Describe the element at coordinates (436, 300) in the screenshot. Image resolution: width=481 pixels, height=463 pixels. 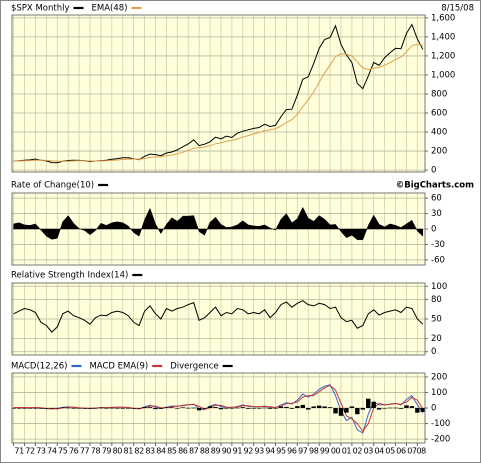
I see `y-tick-label: 80` at that location.